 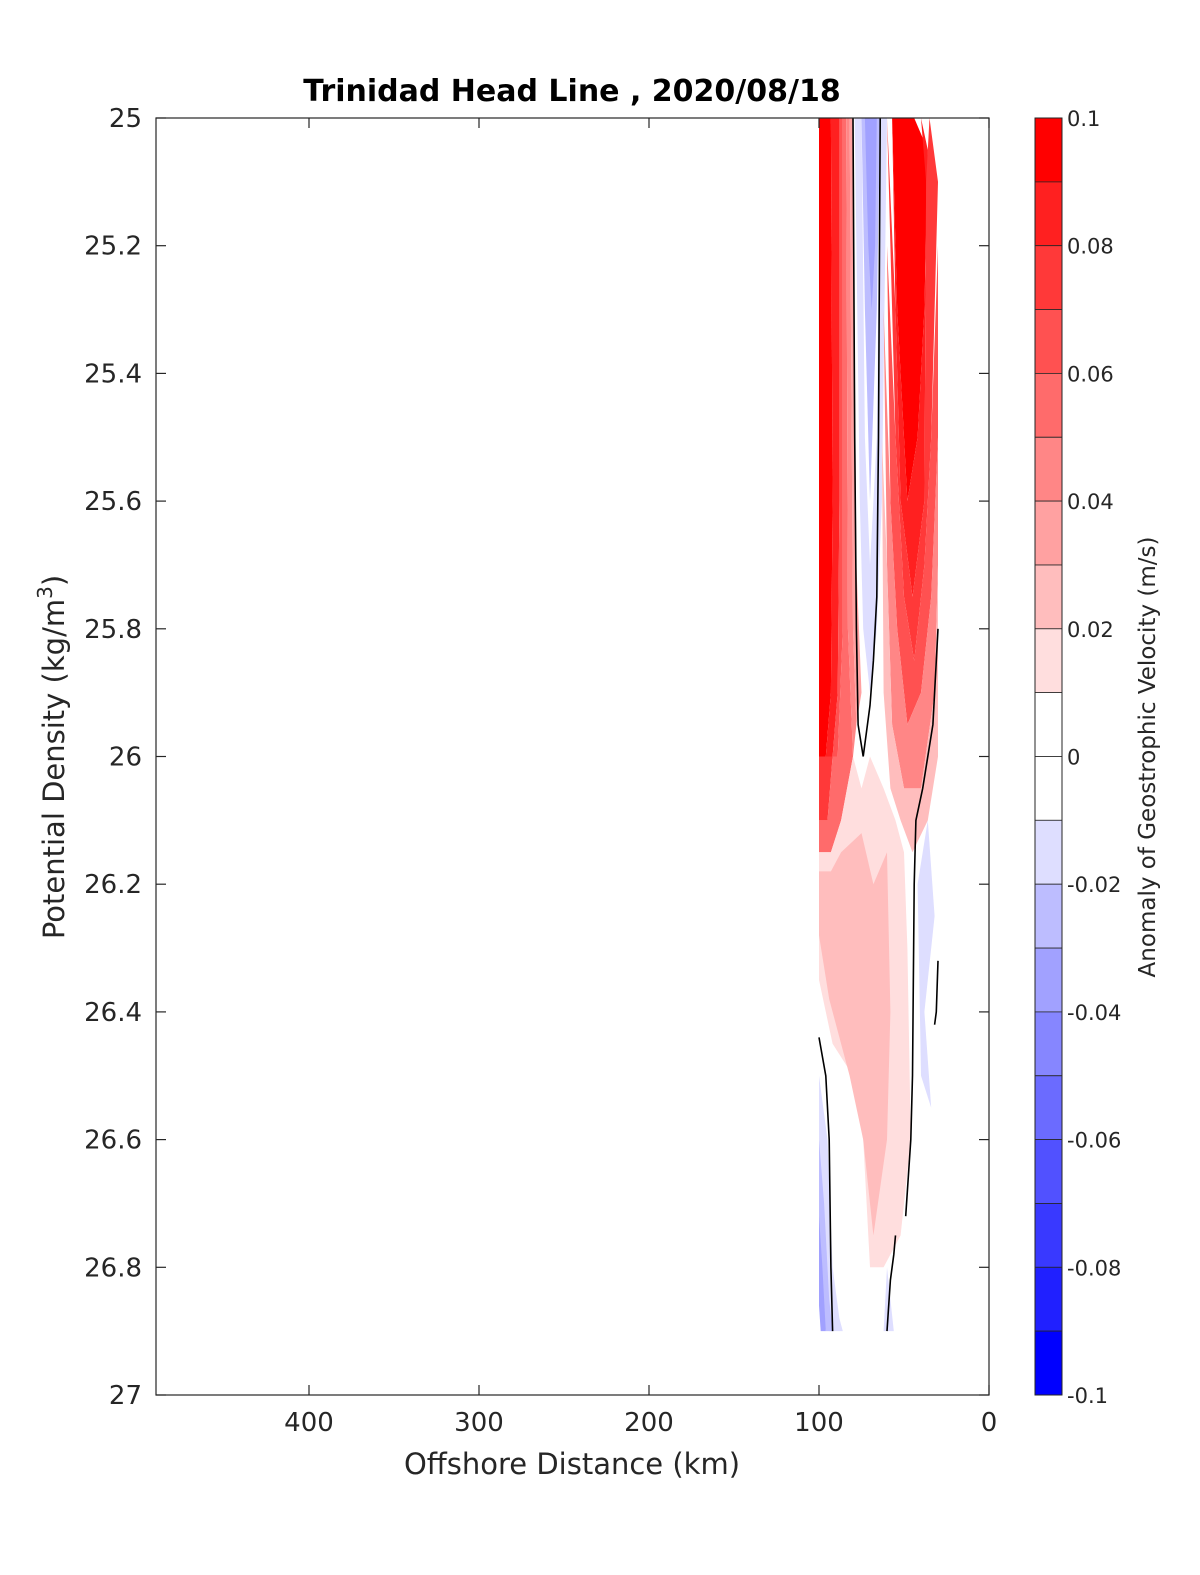 What do you see at coordinates (649, 1423) in the screenshot?
I see `x-tick-label-2: 200` at bounding box center [649, 1423].